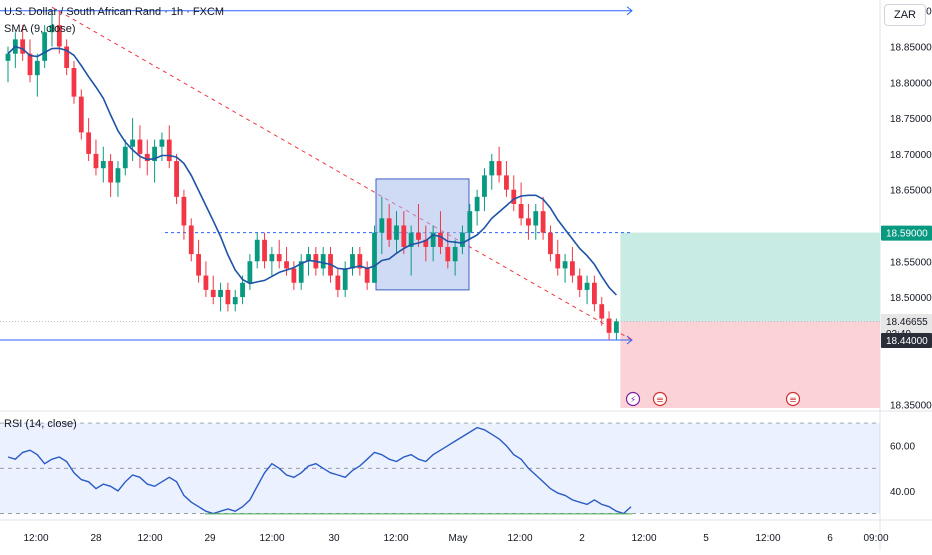  What do you see at coordinates (911, 262) in the screenshot?
I see `price-tick-label: 18.55000` at bounding box center [911, 262].